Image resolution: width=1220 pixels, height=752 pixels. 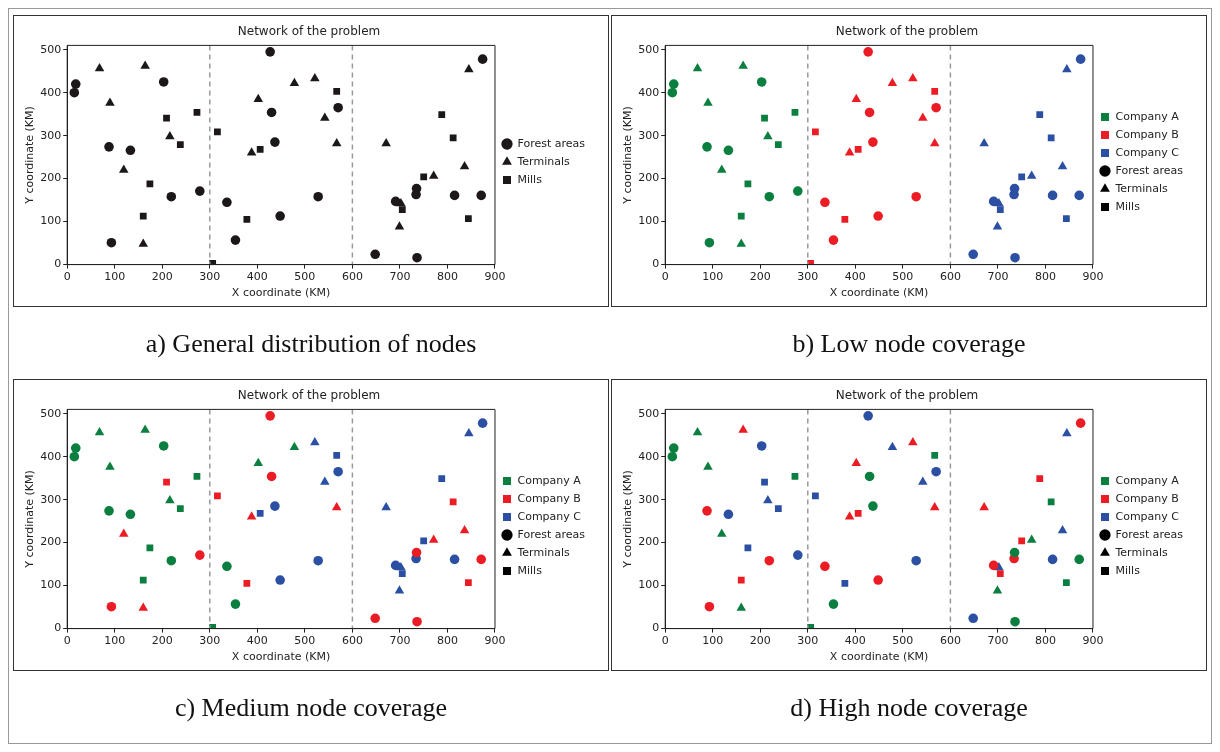 What do you see at coordinates (257, 641) in the screenshot?
I see `x-tick-label: 400` at bounding box center [257, 641].